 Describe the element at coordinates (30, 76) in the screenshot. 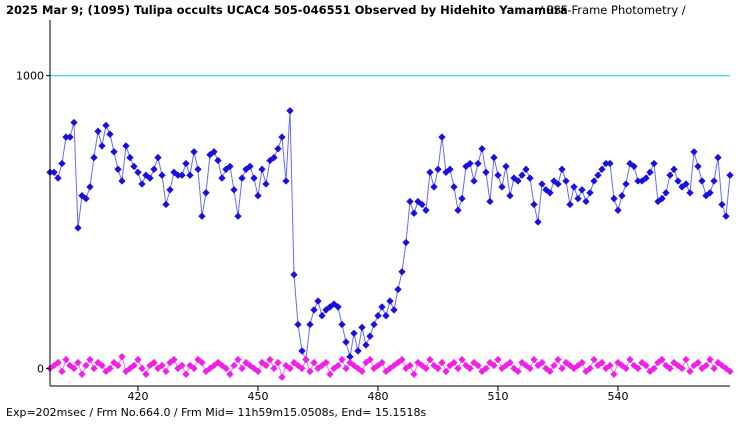

I see `y-tick-label: 1000` at that location.